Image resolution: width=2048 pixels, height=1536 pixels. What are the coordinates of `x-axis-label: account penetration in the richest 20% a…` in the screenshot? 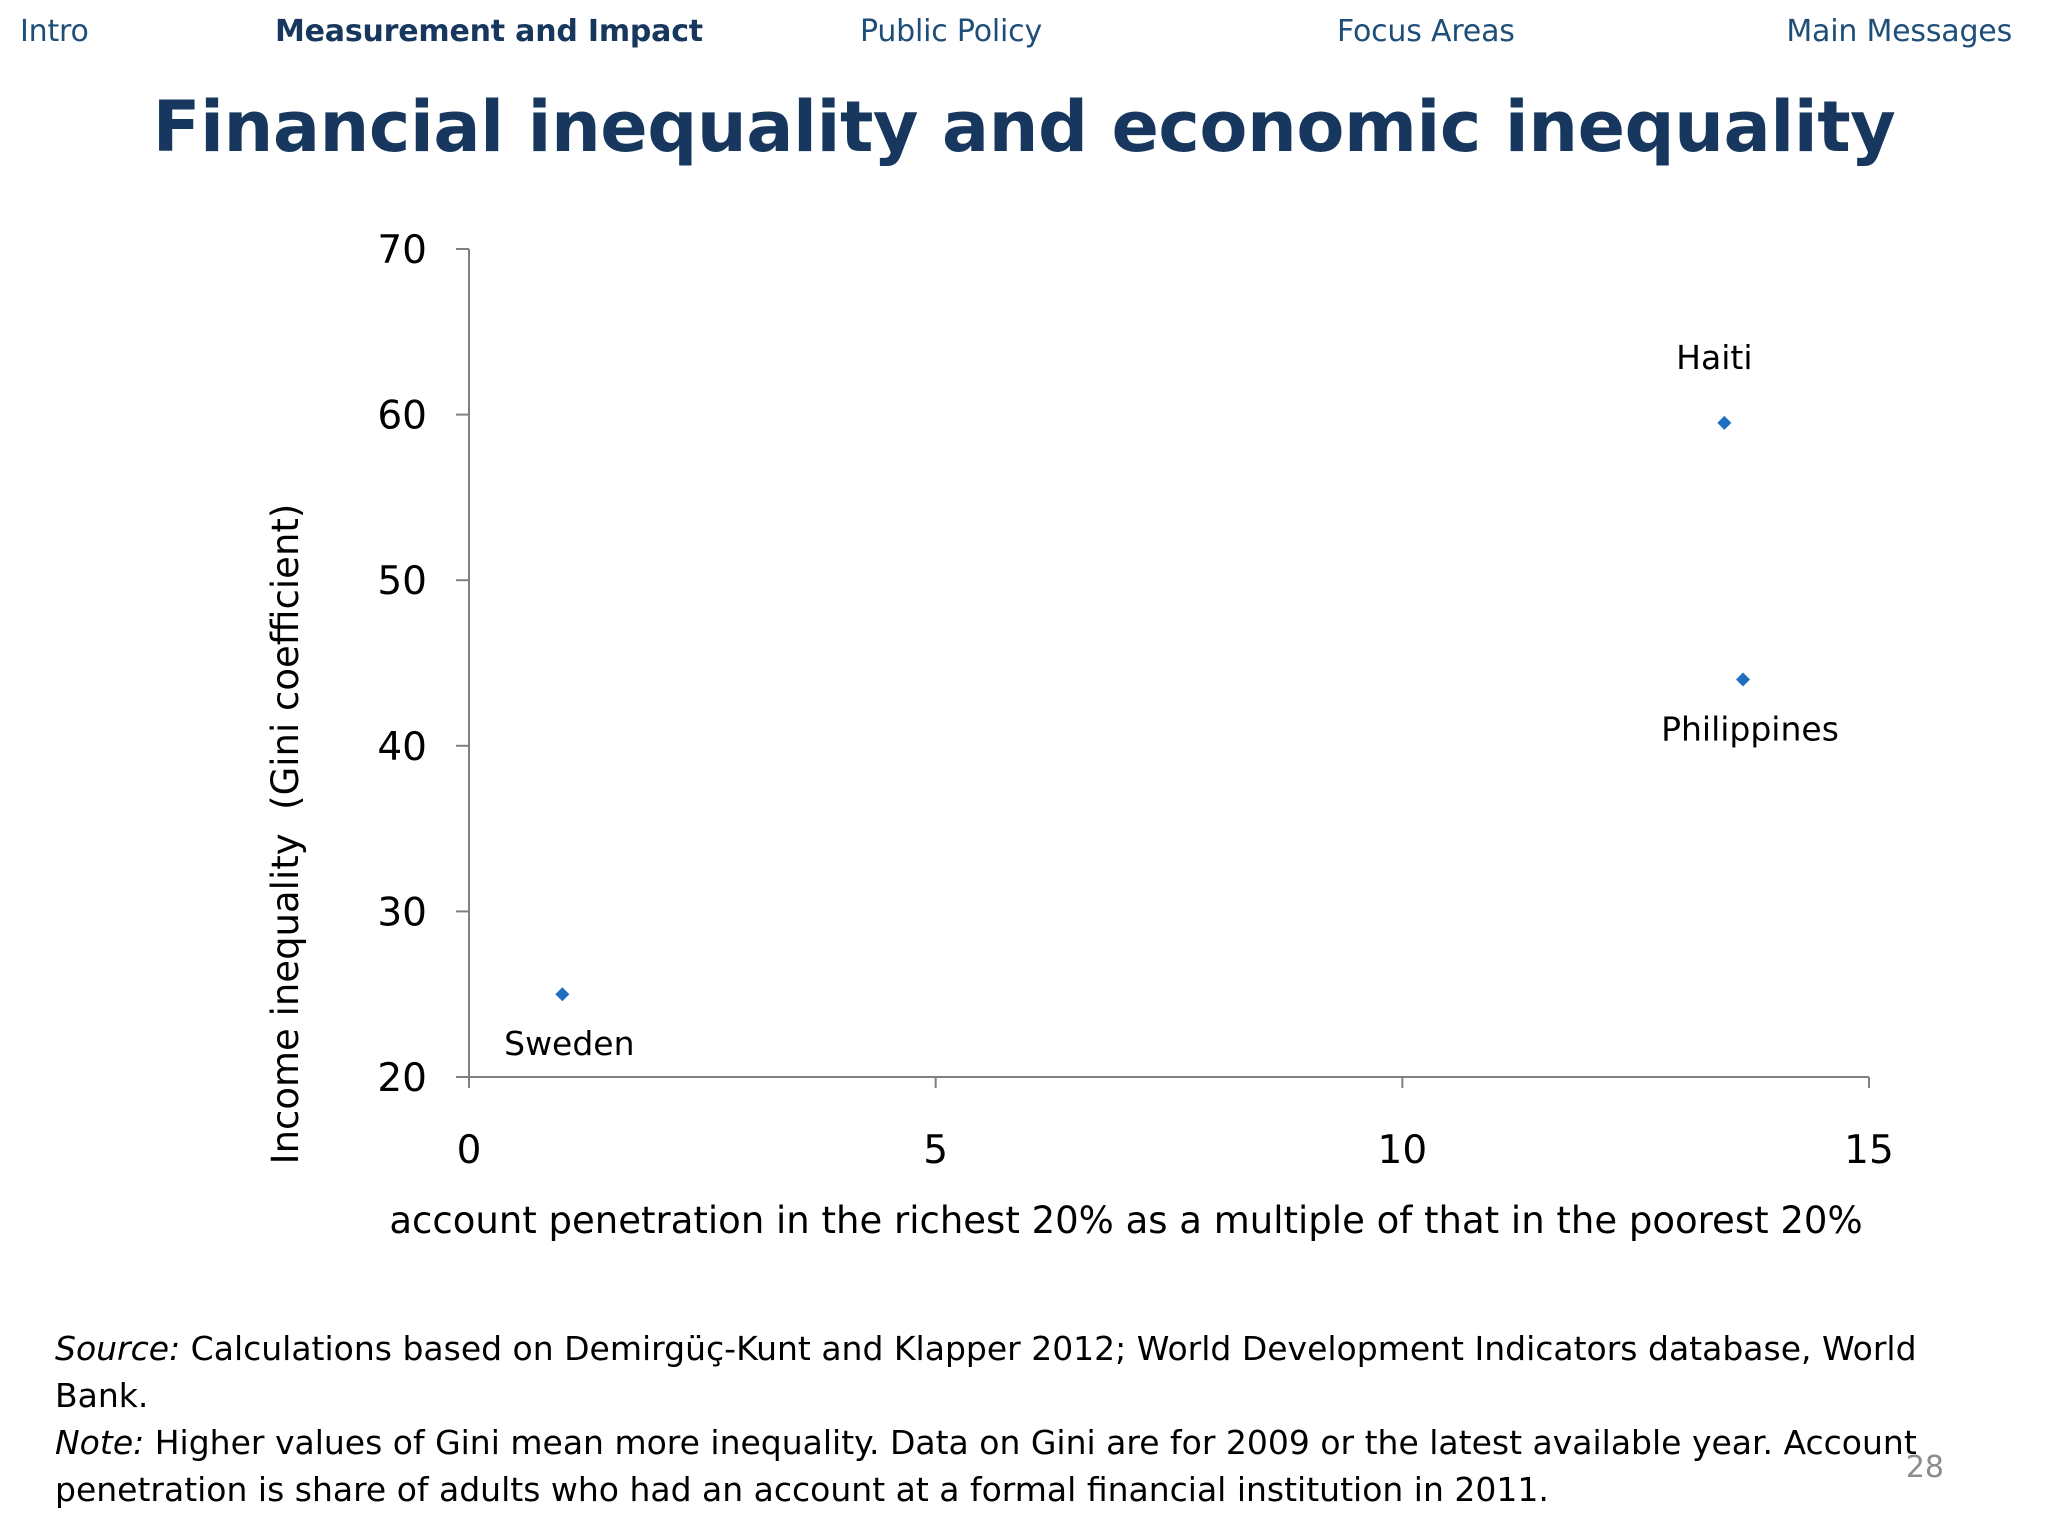 It's located at (1125, 1220).